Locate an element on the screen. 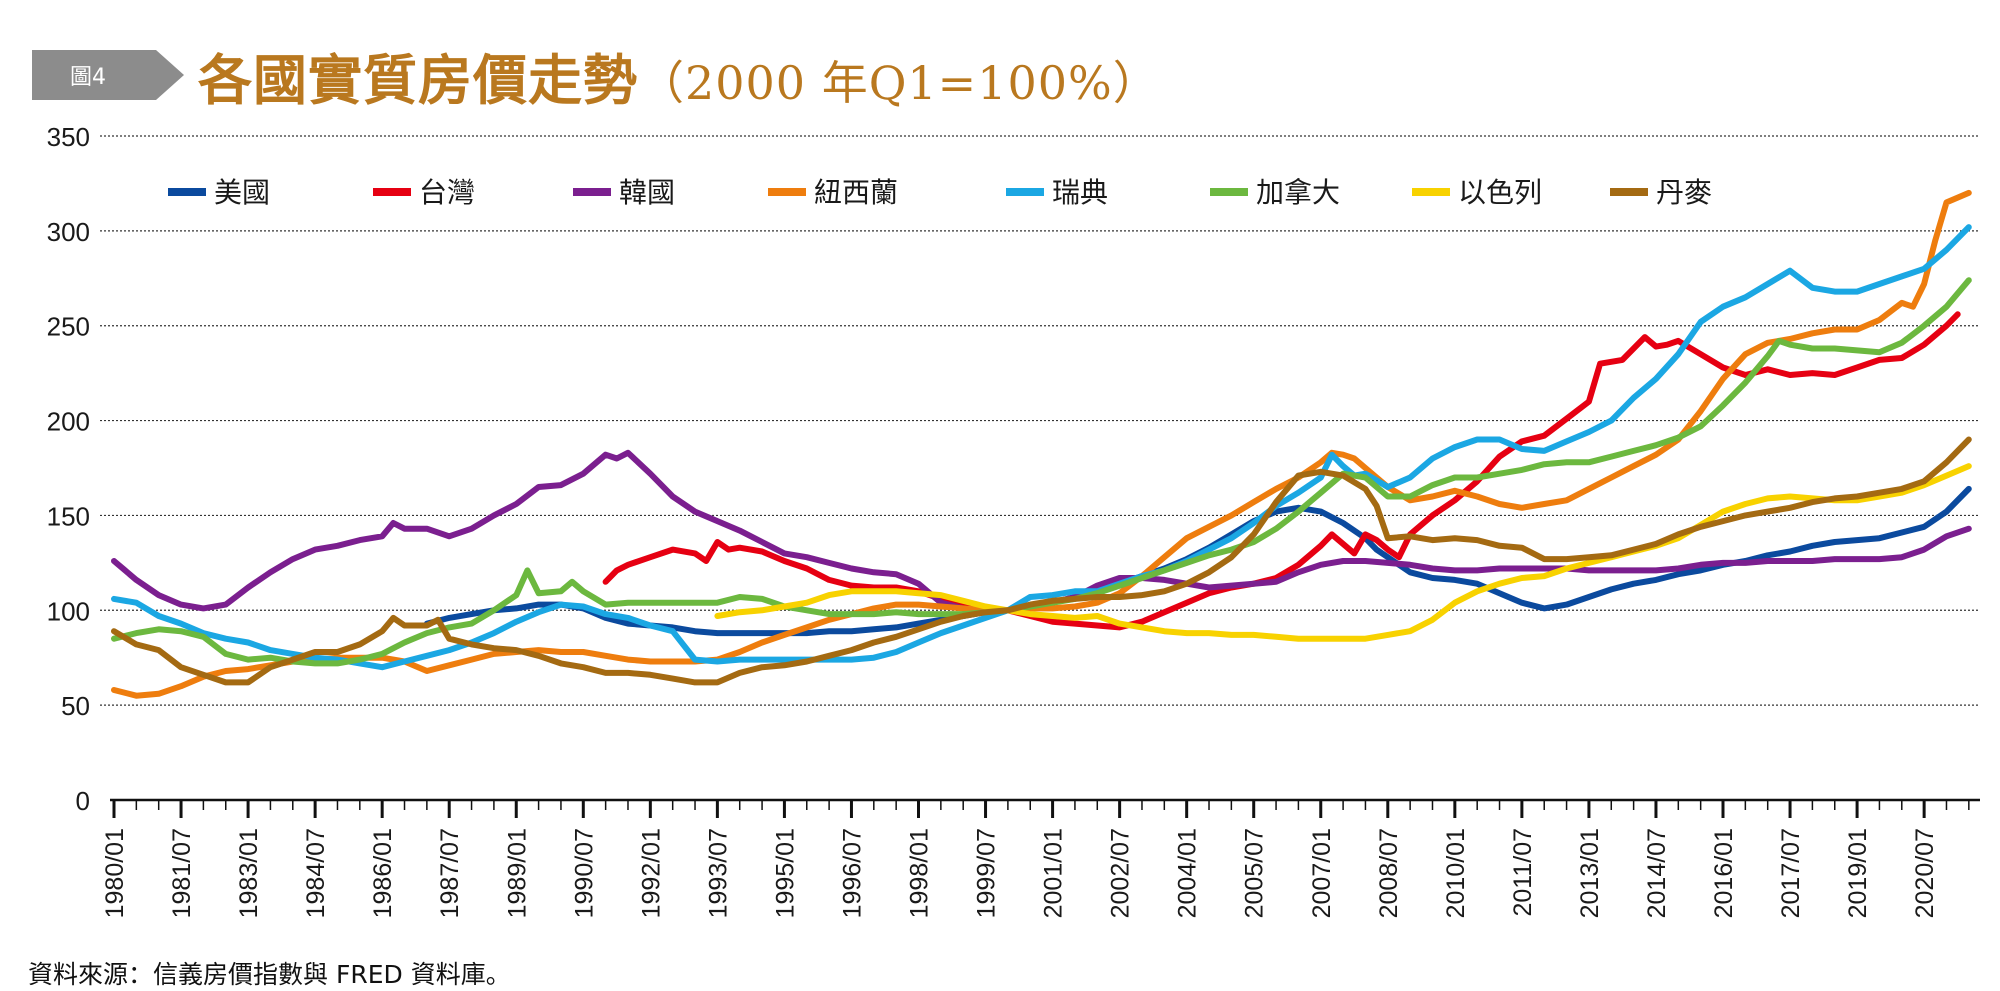 Image resolution: width=2000 pixels, height=991 pixels. figure-header: 圖4 各國實質房價走勢（2000 年Q1=100%） is located at coordinates (596, 76).